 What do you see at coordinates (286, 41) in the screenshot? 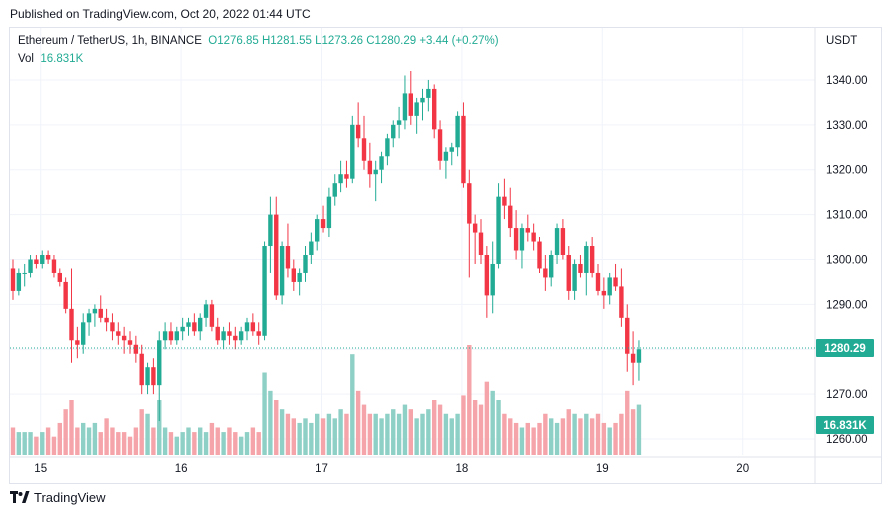
I see `high-value: H1281.55` at bounding box center [286, 41].